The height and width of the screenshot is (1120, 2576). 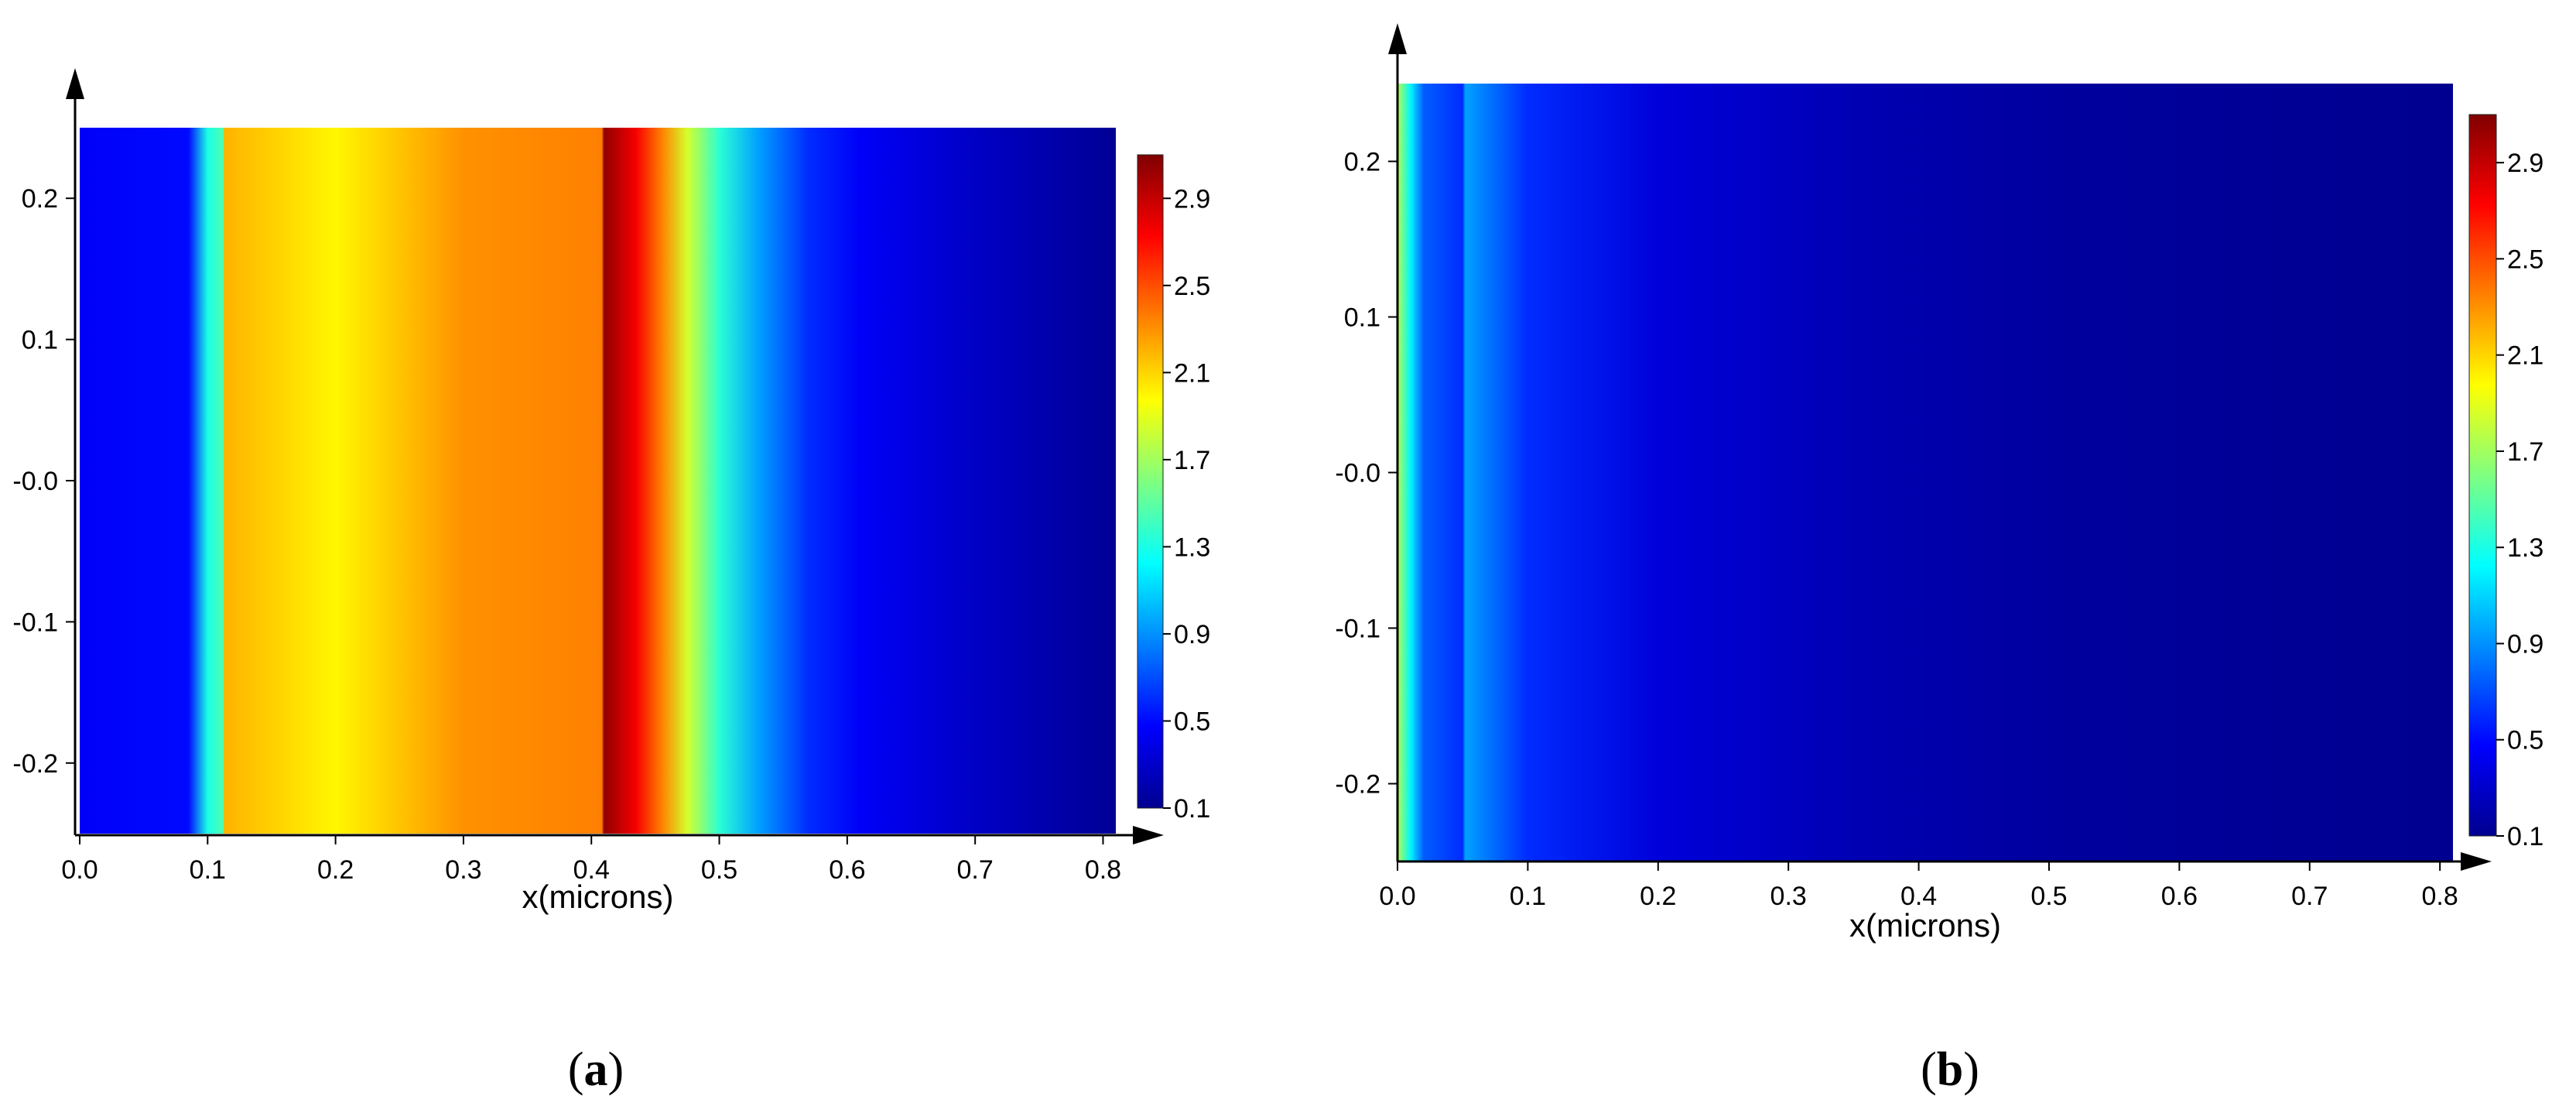 I want to click on panel-letter-b: b, so click(x=1950, y=1069).